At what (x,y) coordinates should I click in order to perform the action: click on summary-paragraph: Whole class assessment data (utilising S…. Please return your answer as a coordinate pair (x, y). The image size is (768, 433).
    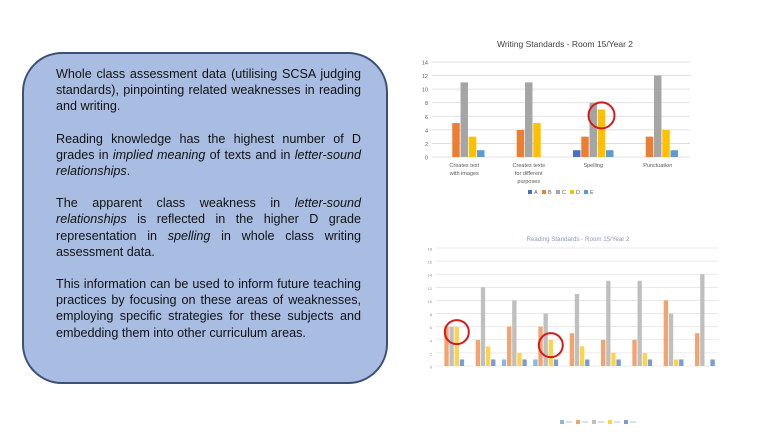
    Looking at the image, I should click on (208, 90).